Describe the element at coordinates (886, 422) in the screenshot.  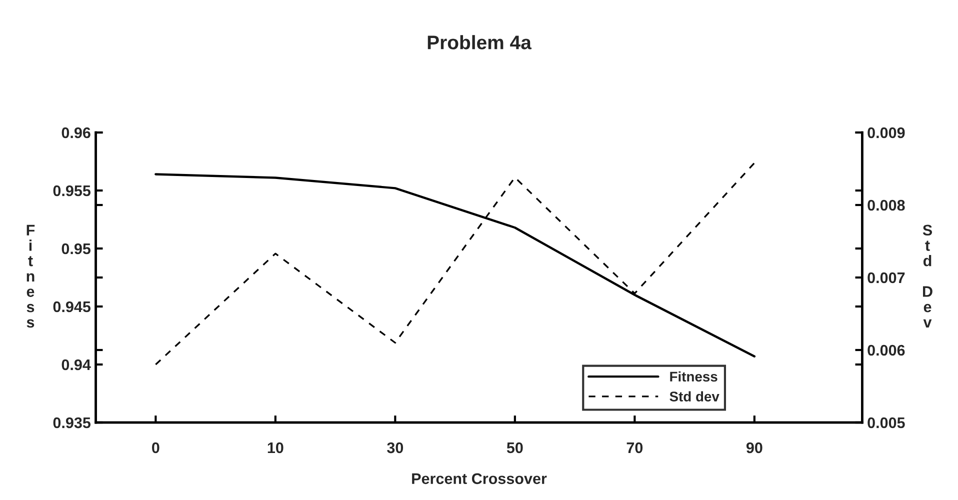
I see `y2-tick-label: 0.005` at that location.